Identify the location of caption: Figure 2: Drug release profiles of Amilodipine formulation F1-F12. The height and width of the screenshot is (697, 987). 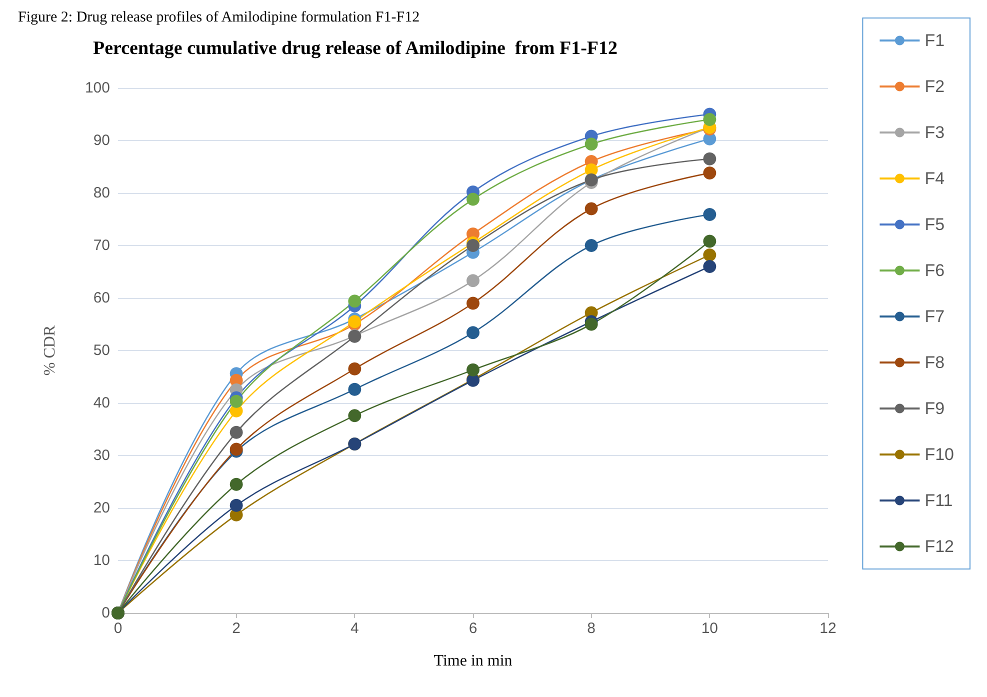
(219, 18).